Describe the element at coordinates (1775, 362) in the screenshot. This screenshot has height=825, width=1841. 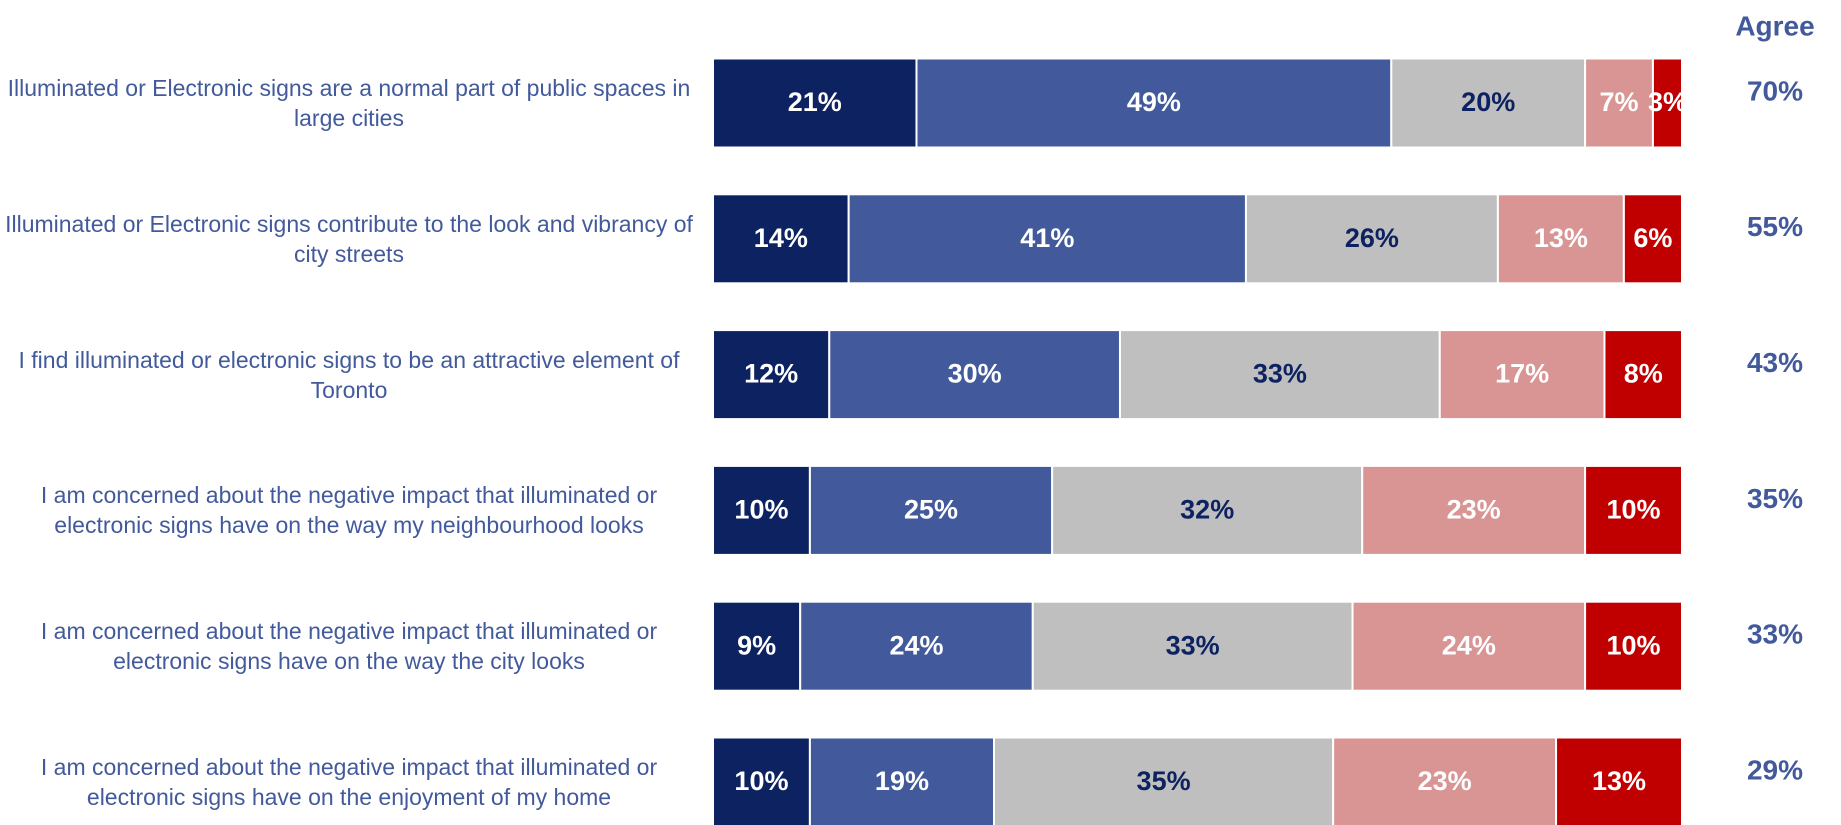
I see `agree-value: 43%` at that location.